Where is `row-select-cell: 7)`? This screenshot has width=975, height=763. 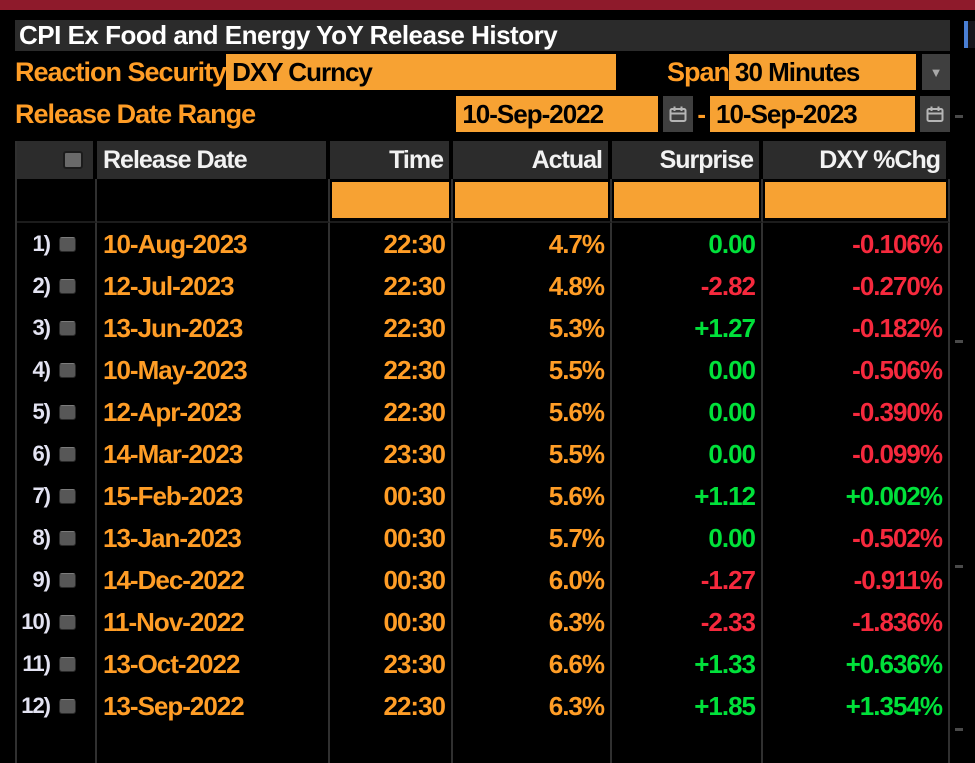 row-select-cell: 7) is located at coordinates (57, 496).